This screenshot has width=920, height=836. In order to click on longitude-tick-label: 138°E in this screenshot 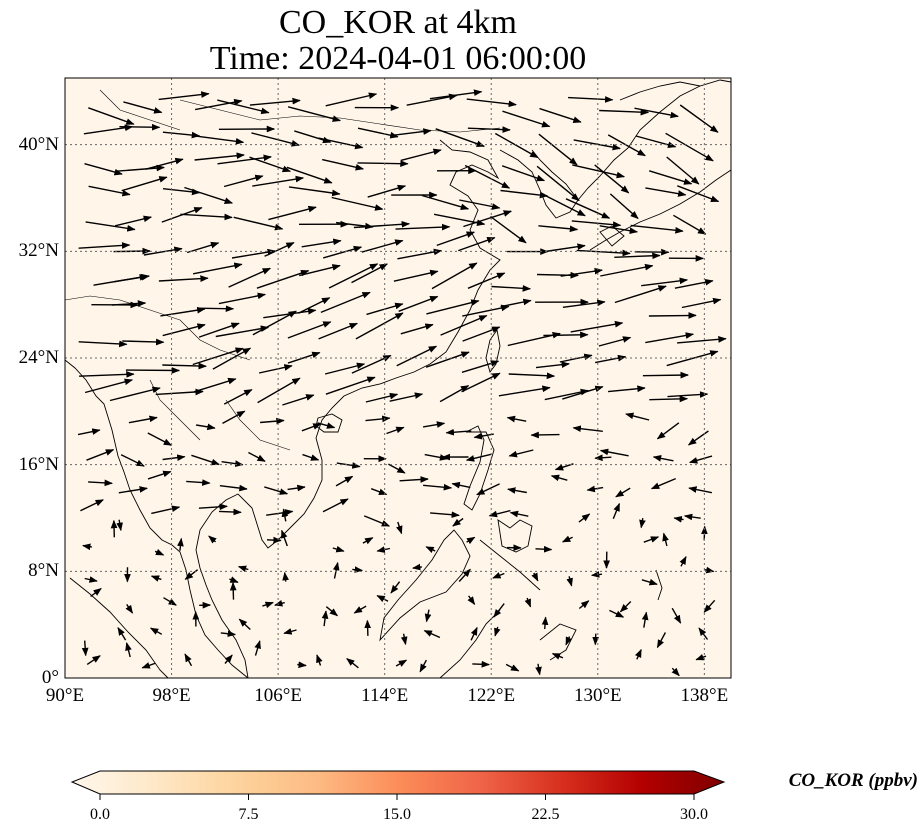, I will do `click(704, 695)`.